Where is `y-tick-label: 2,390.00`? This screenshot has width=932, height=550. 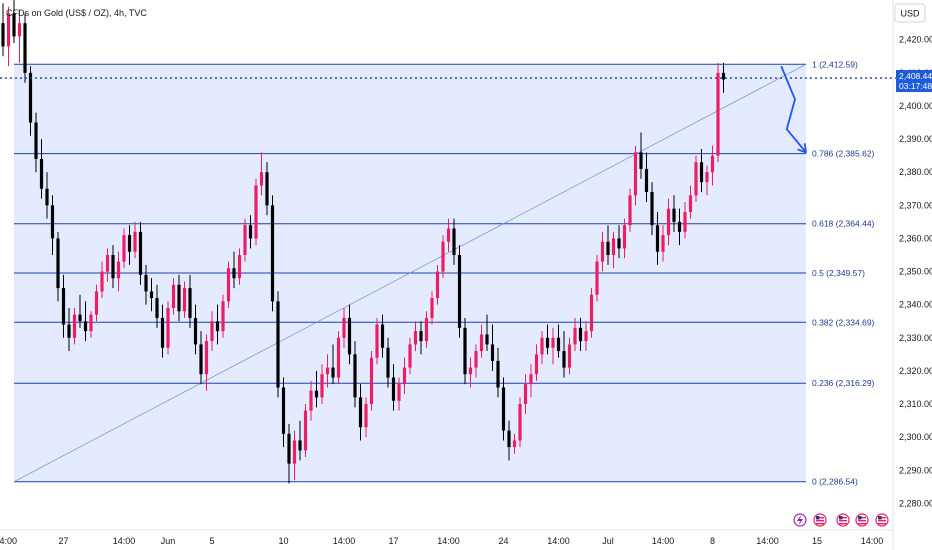
y-tick-label: 2,390.00 is located at coordinates (915, 139).